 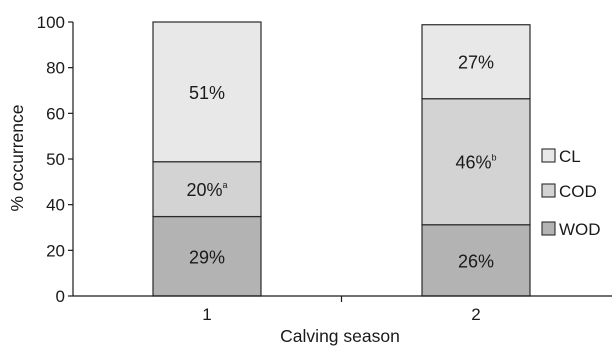 What do you see at coordinates (55, 68) in the screenshot?
I see `y-tick-label: 80` at bounding box center [55, 68].